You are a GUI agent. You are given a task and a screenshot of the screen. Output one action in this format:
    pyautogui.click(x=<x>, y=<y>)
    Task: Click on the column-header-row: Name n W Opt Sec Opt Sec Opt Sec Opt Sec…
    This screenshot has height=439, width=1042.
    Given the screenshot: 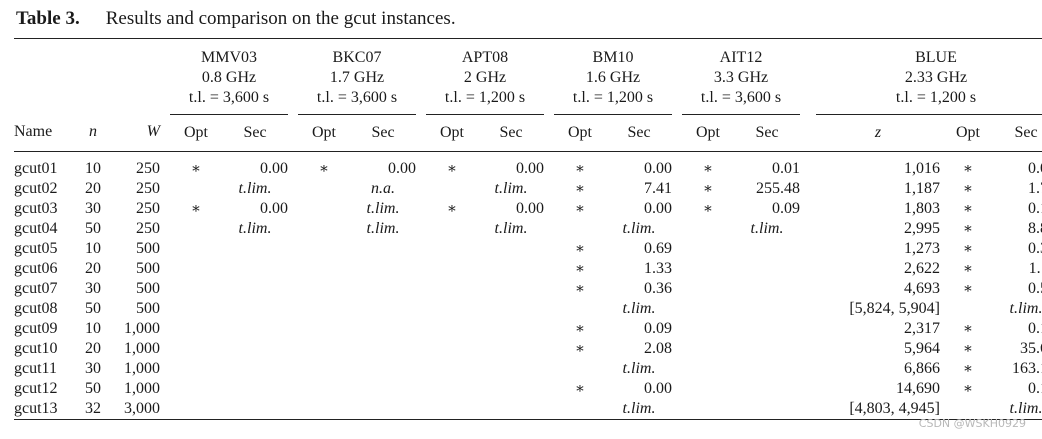 What is the action you would take?
    pyautogui.click(x=528, y=132)
    